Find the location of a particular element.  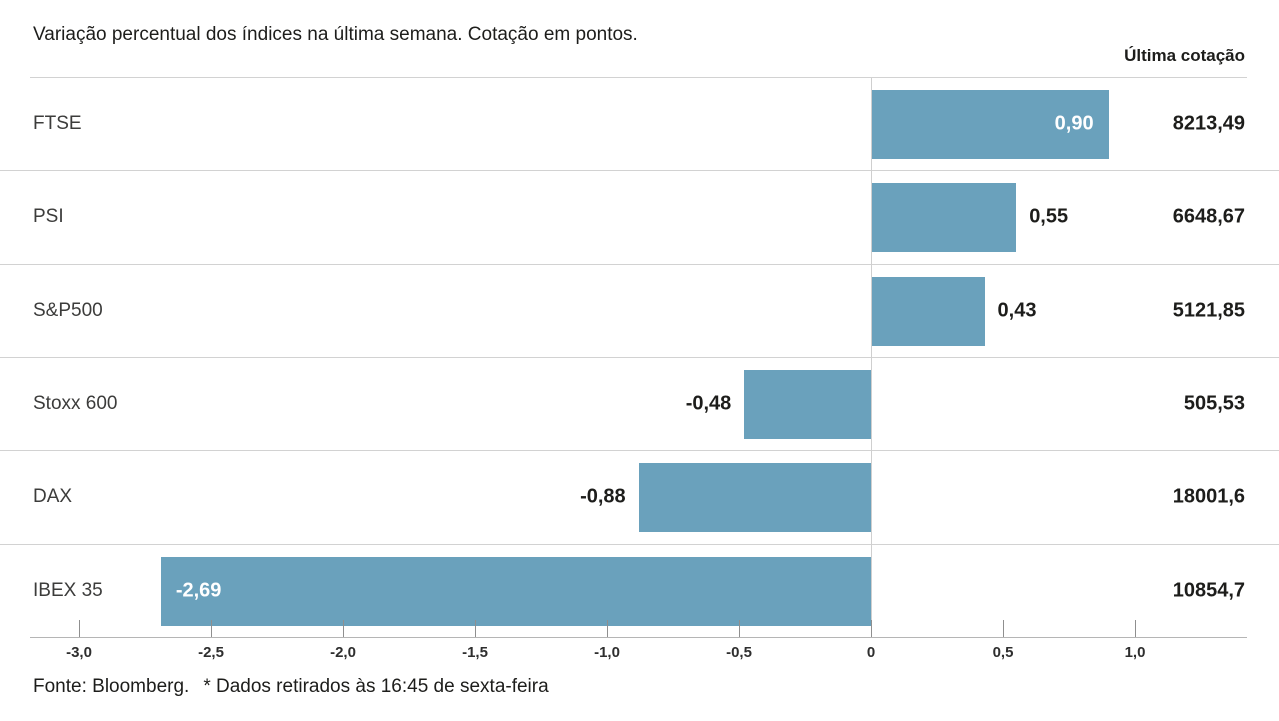

bar-value-label: -0,88 is located at coordinates (603, 496).